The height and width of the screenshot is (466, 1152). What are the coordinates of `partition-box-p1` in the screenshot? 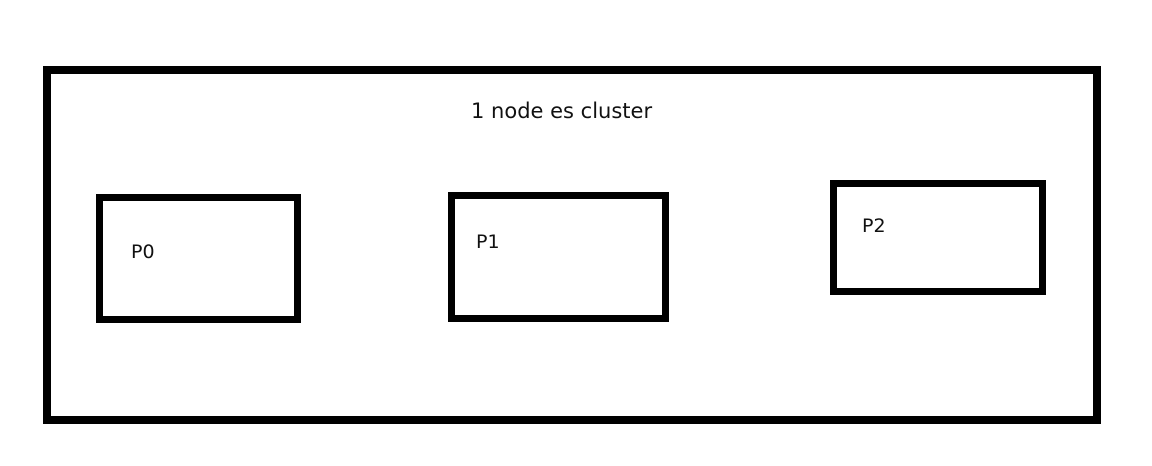 It's located at (558, 257).